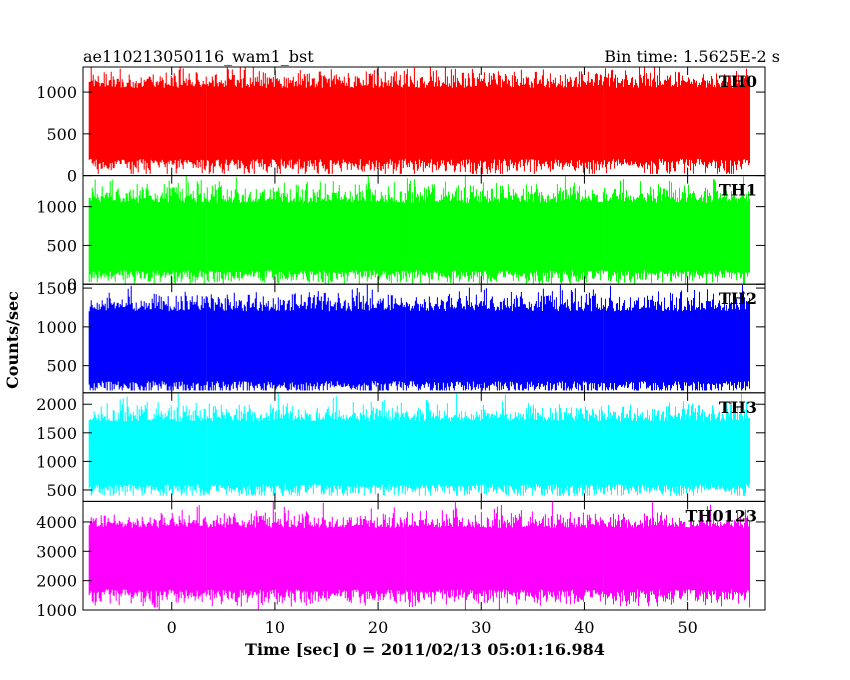 The image size is (850, 680). I want to click on y-tick-label: 3000, so click(56, 551).